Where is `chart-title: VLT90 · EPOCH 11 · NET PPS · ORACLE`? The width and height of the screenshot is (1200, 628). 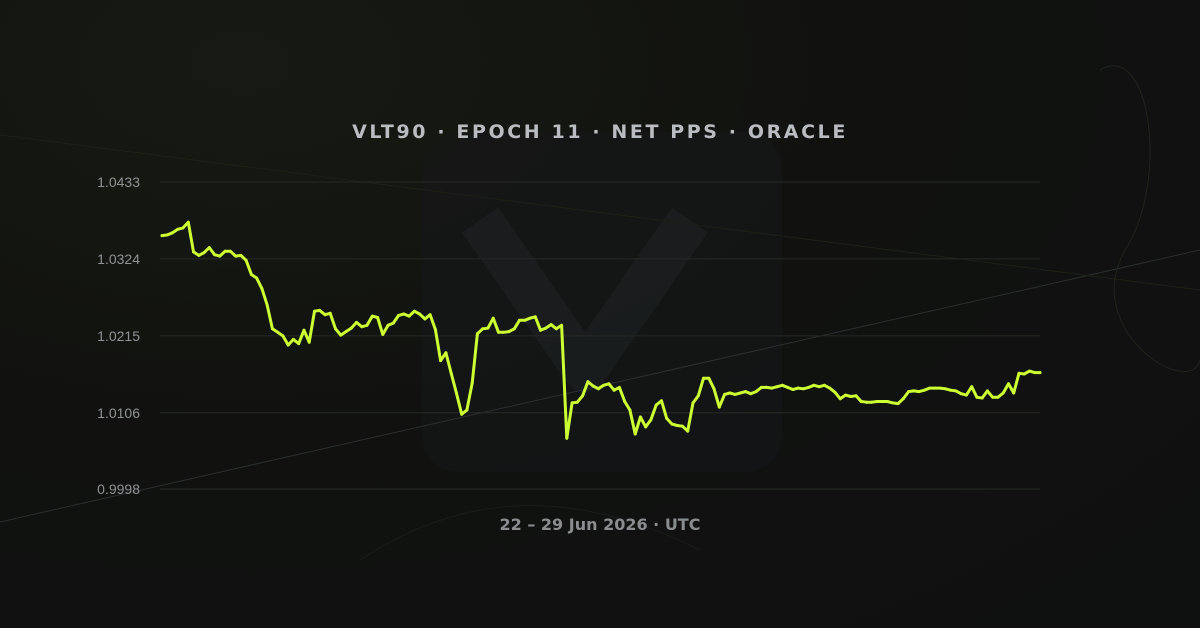 chart-title: VLT90 · EPOCH 11 · NET PPS · ORACLE is located at coordinates (600, 132).